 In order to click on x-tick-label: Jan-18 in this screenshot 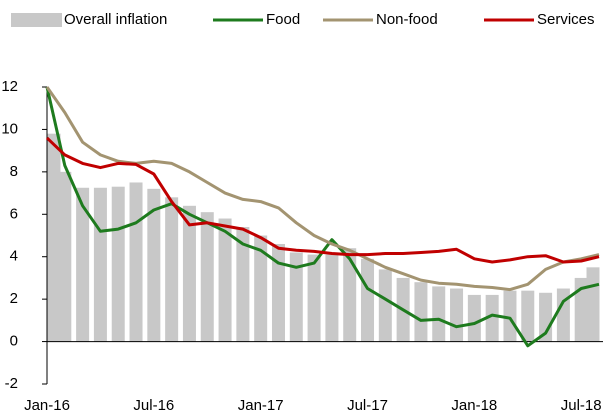, I will do `click(474, 405)`.